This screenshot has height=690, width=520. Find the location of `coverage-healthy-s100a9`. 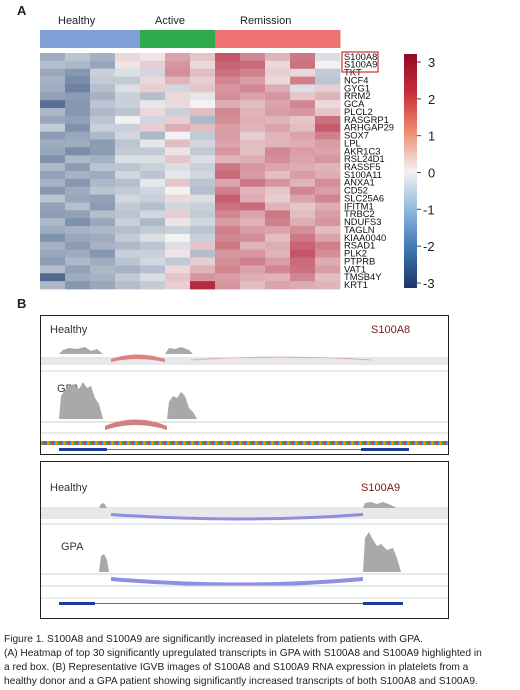

coverage-healthy-s100a9 is located at coordinates (248, 505).